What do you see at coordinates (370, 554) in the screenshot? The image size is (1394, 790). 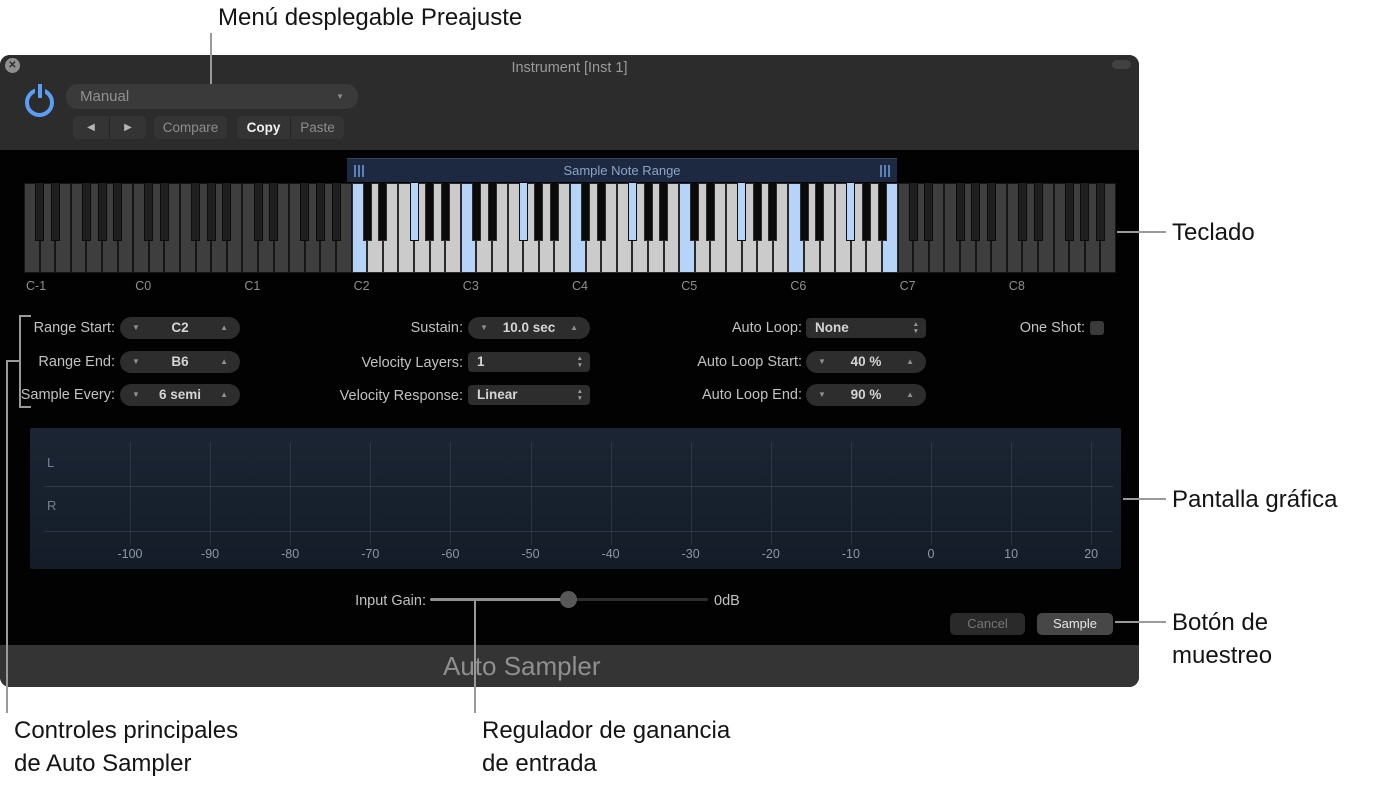 I see `db-tick-label: -70` at bounding box center [370, 554].